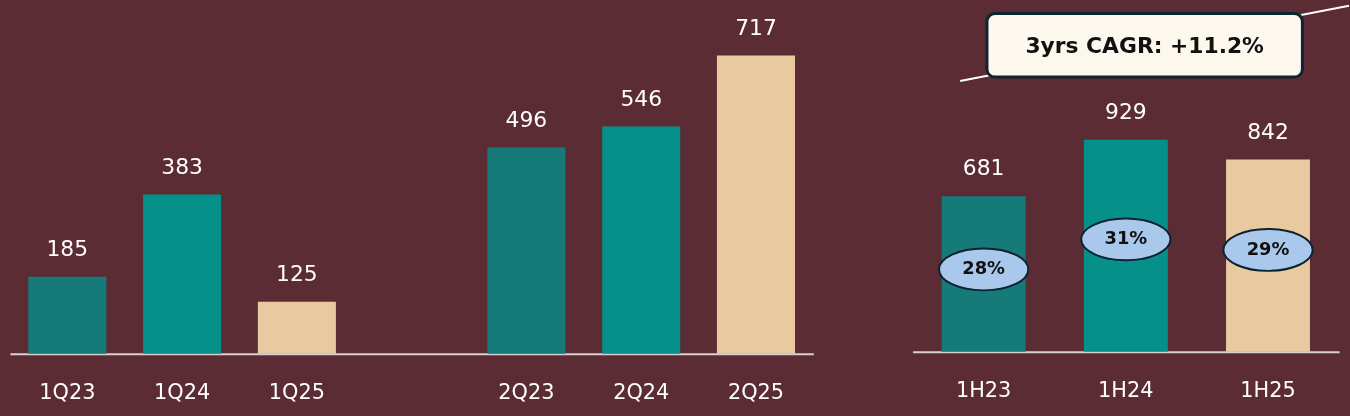 The image size is (1350, 416). Describe the element at coordinates (1126, 238) in the screenshot. I see `annotation: 31%` at that location.